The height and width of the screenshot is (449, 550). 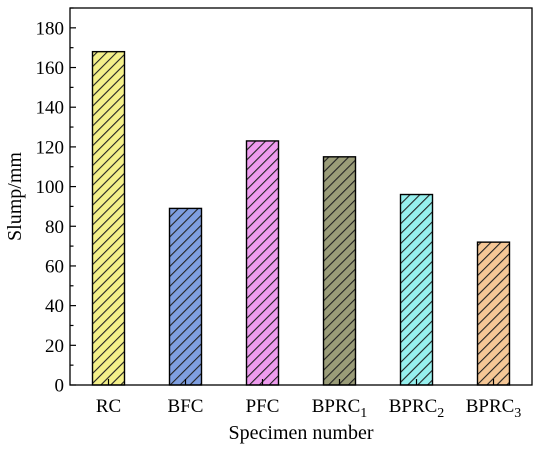 What do you see at coordinates (54, 227) in the screenshot?
I see `y-tick-label: 80` at bounding box center [54, 227].